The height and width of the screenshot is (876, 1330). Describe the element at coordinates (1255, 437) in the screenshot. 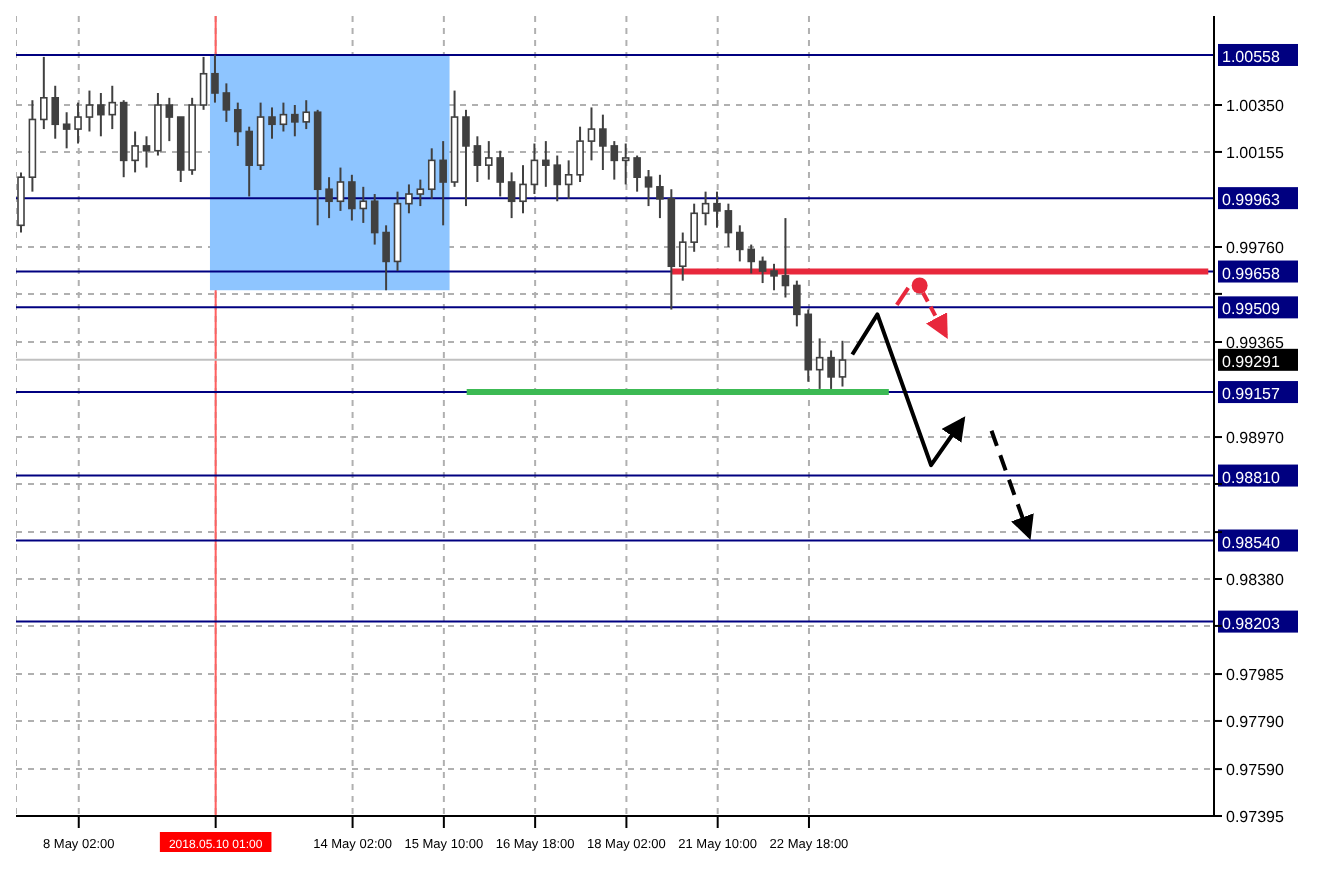

I see `y-tick-label: 0.98970` at that location.